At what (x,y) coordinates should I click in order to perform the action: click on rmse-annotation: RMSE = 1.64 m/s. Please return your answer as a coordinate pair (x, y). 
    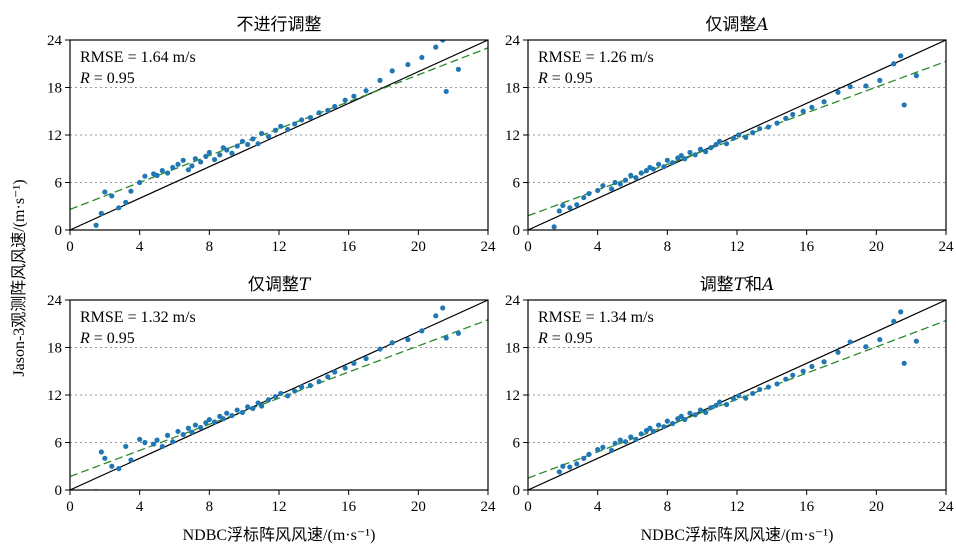
    Looking at the image, I should click on (138, 57).